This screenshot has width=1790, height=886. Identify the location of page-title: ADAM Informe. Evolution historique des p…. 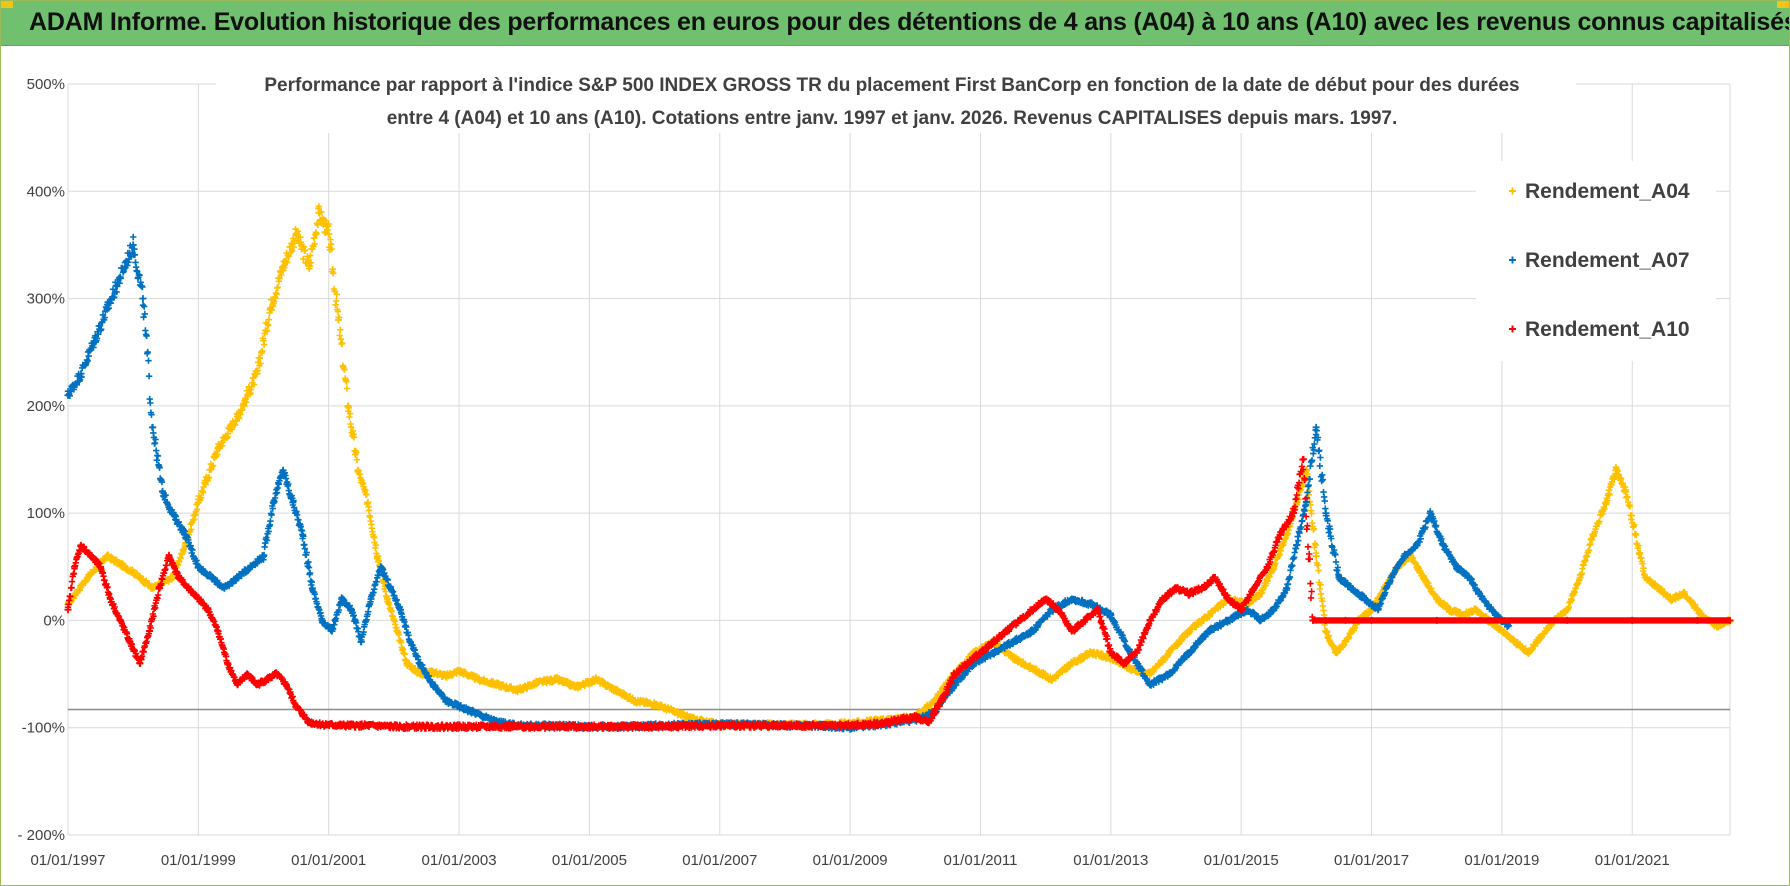
(909, 22).